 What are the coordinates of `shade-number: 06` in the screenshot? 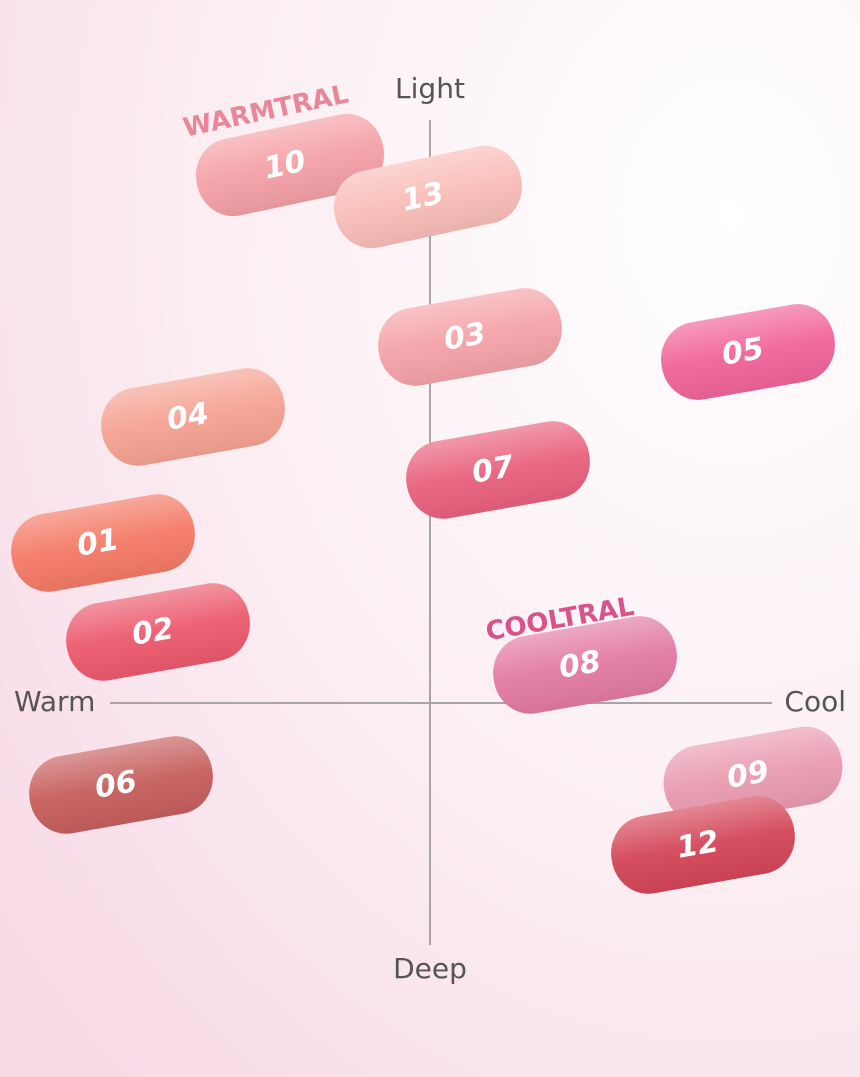 It's located at (115, 785).